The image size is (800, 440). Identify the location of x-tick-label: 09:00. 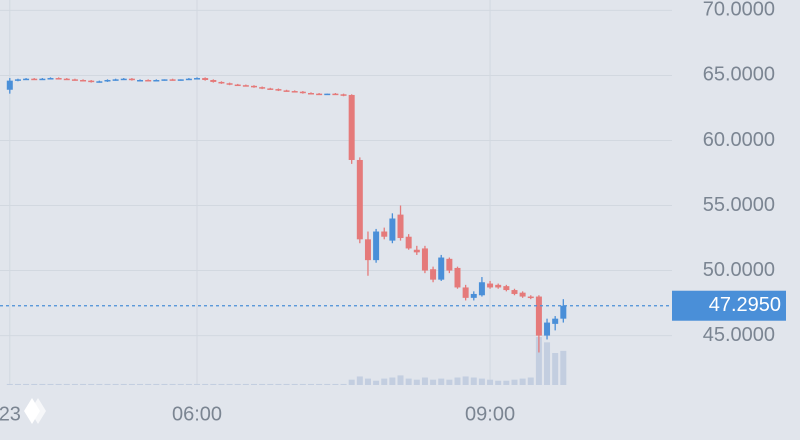
(490, 414).